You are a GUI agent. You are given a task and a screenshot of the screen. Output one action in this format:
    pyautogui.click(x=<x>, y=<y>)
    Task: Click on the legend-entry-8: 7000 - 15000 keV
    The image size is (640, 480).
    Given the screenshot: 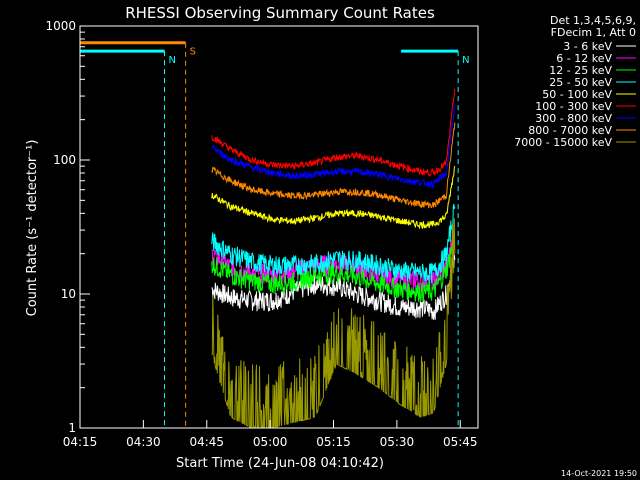 What is the action you would take?
    pyautogui.click(x=563, y=142)
    